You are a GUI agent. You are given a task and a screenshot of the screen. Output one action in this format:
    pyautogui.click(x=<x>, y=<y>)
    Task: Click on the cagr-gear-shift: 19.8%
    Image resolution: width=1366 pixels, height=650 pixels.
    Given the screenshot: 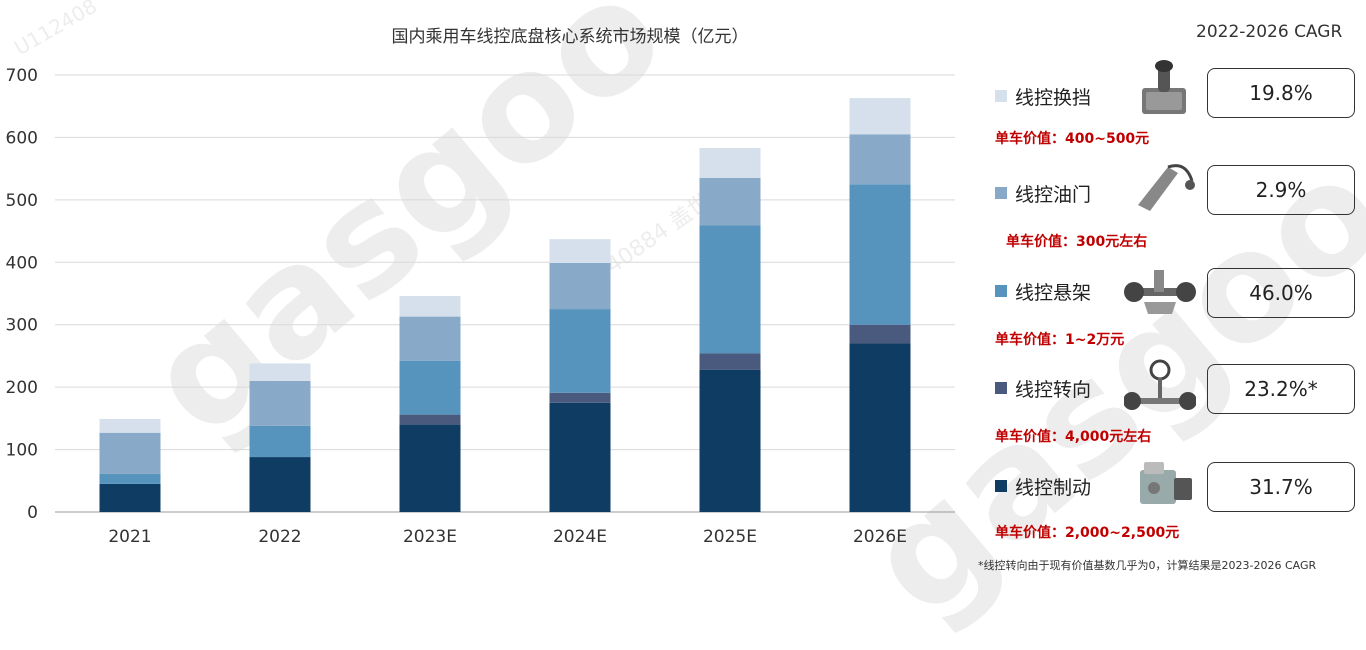 What is the action you would take?
    pyautogui.click(x=1281, y=93)
    